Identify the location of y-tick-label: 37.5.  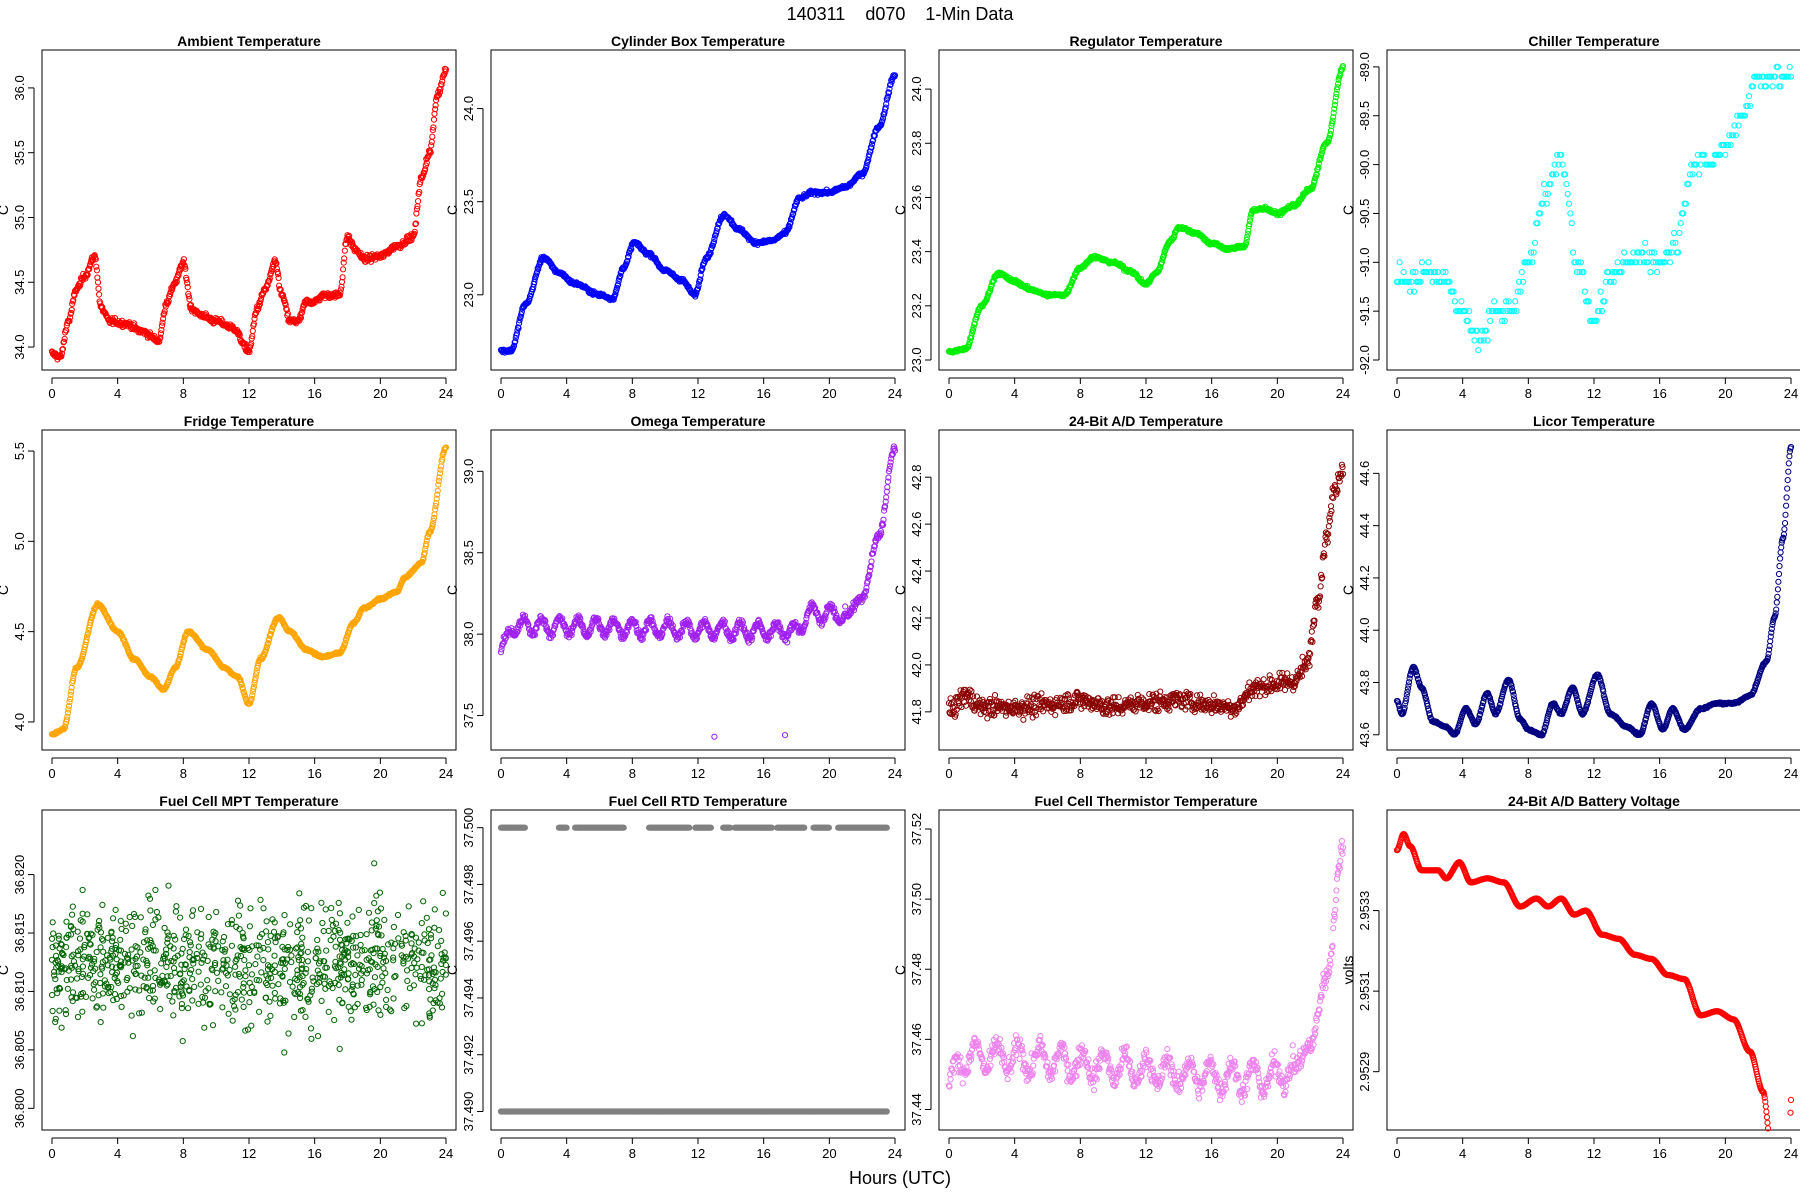
(468, 715).